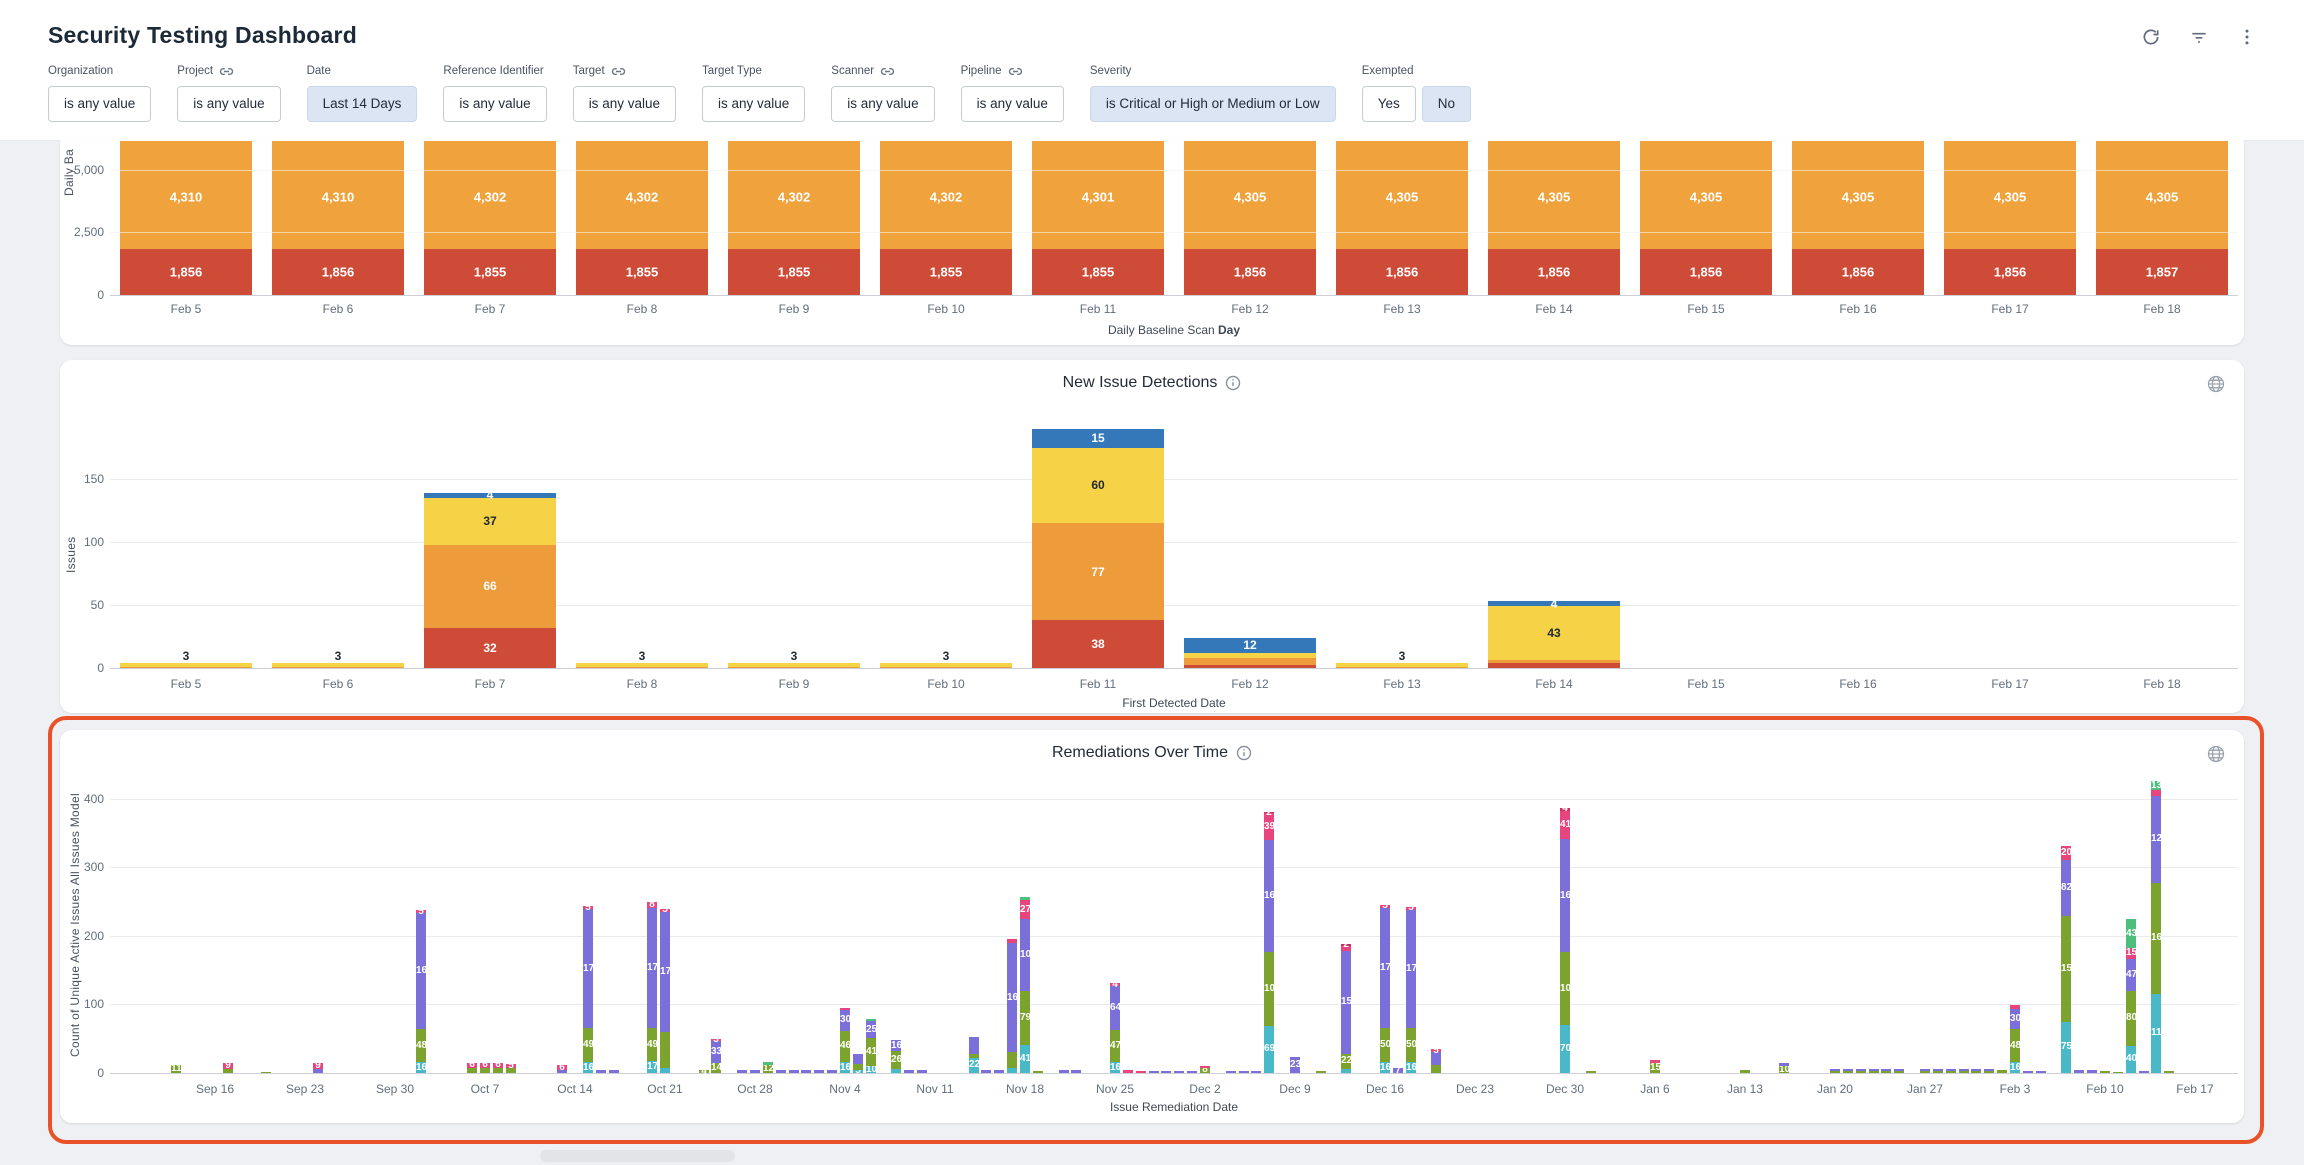 This screenshot has width=2304, height=1165. Describe the element at coordinates (228, 1067) in the screenshot. I see `chart3-bar: 9` at that location.